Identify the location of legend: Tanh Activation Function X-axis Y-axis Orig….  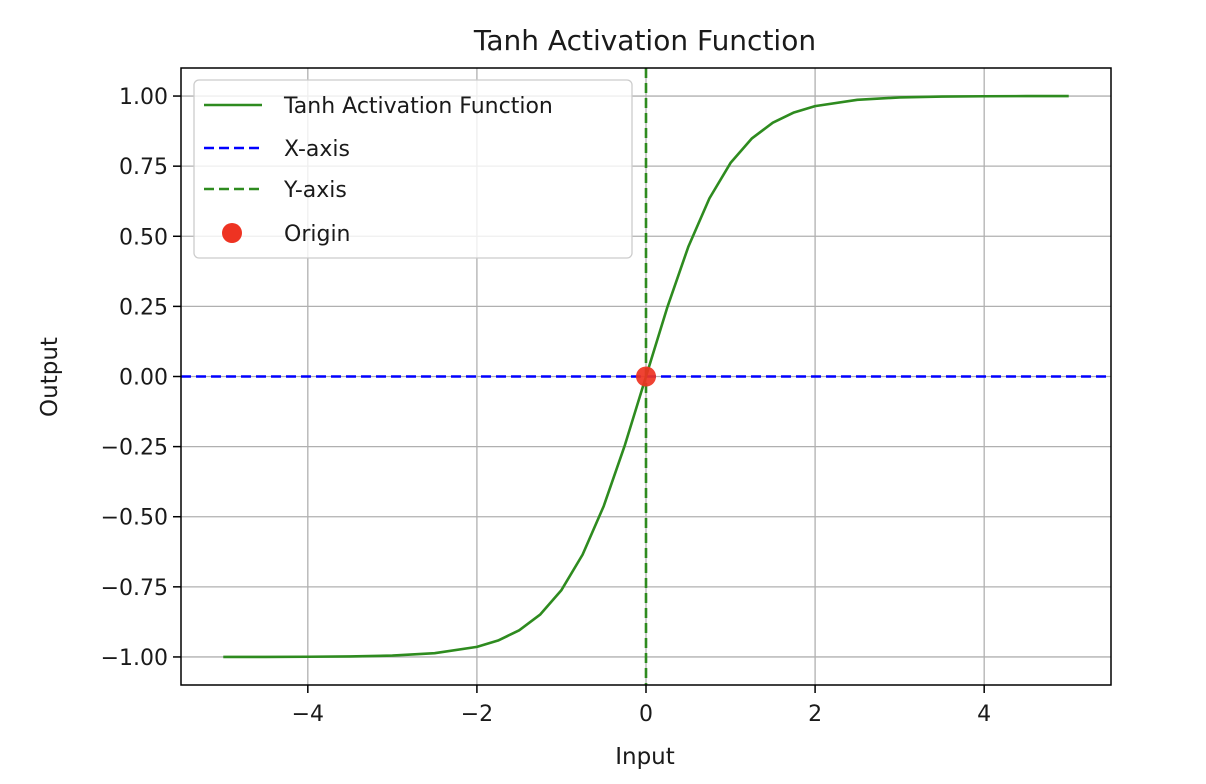
(413, 169).